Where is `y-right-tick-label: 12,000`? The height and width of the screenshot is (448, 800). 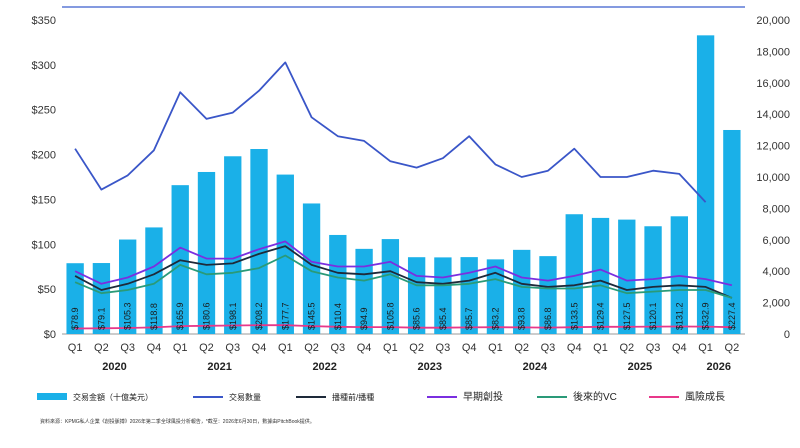 y-right-tick-label: 12,000 is located at coordinates (773, 147).